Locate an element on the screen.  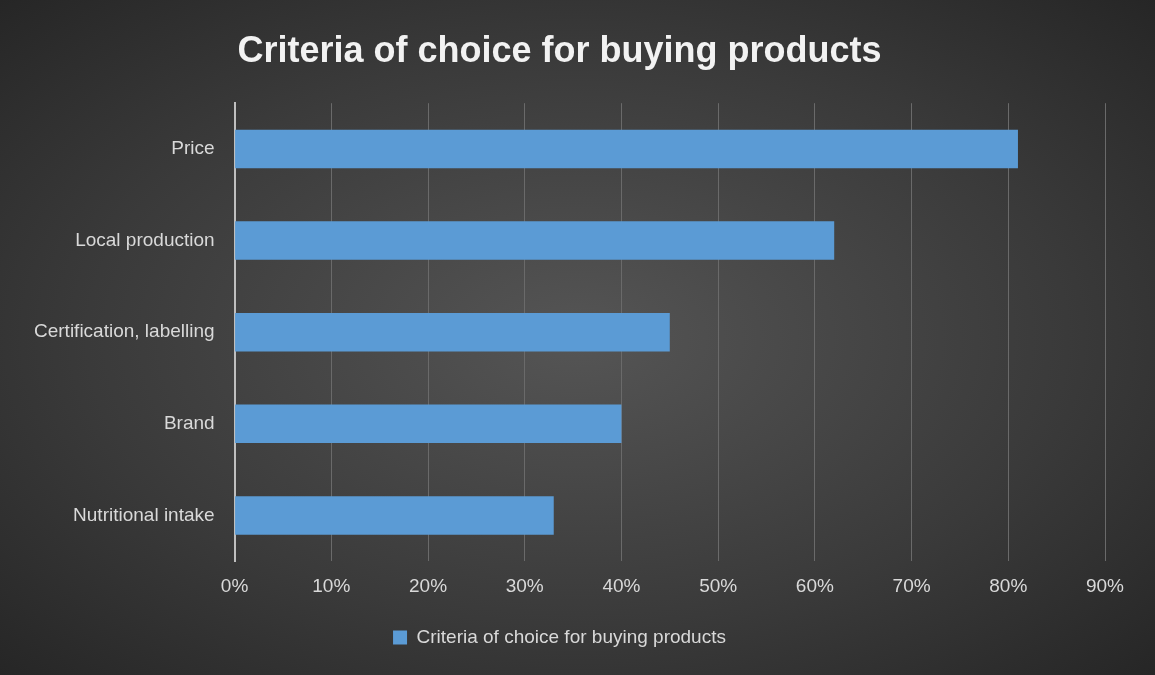
y-tick-label: Certification, labelling is located at coordinates (124, 331).